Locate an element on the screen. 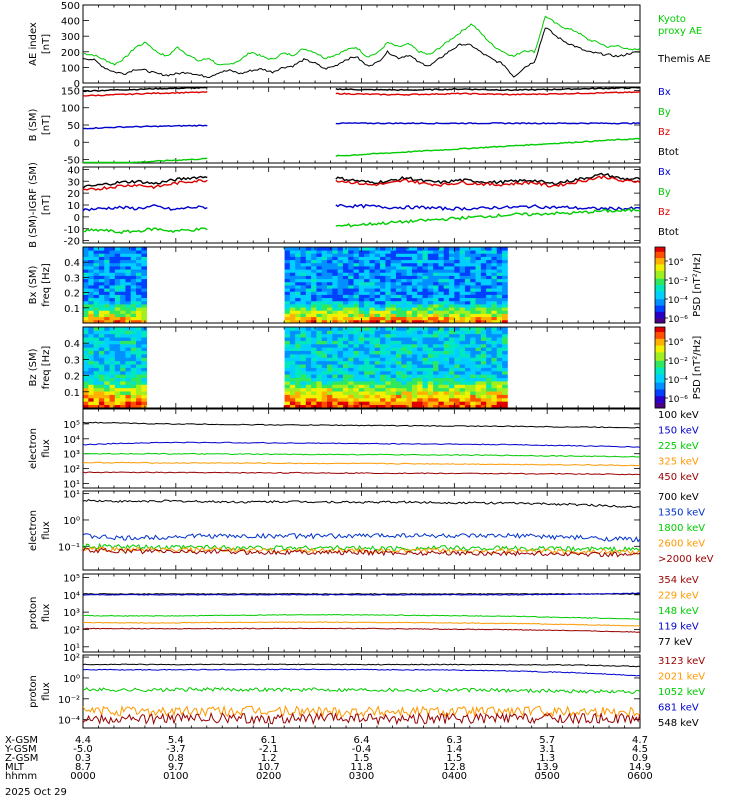 The height and width of the screenshot is (800, 750). y-axis-label-ae-index: AE index is located at coordinates (33, 44).